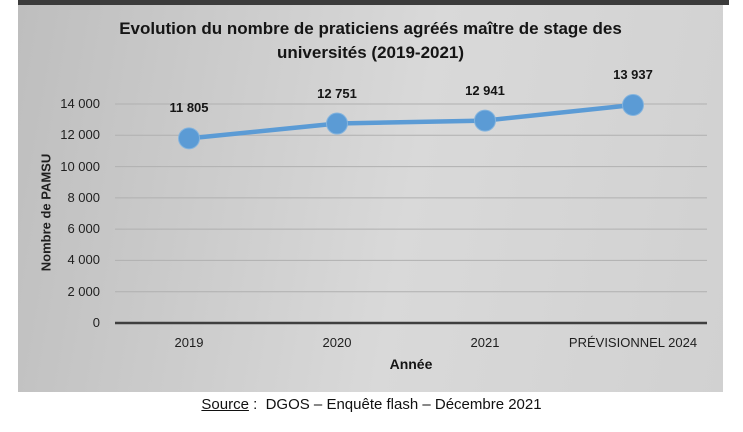  What do you see at coordinates (411, 364) in the screenshot?
I see `x-axis-title: Année` at bounding box center [411, 364].